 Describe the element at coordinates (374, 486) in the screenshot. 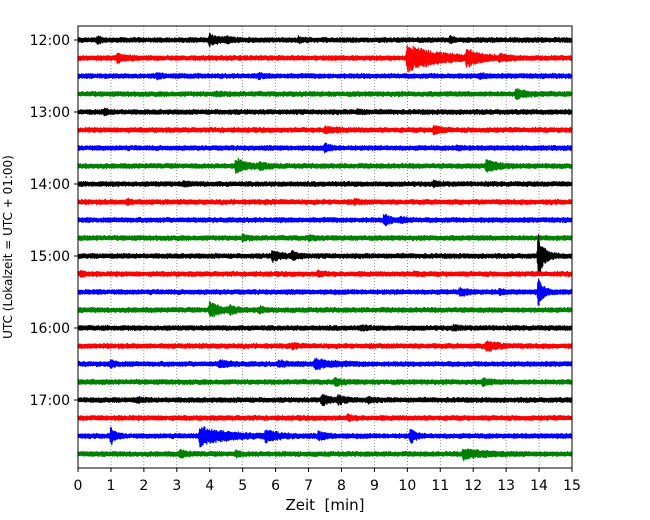

I see `x-tick-label: 9` at that location.